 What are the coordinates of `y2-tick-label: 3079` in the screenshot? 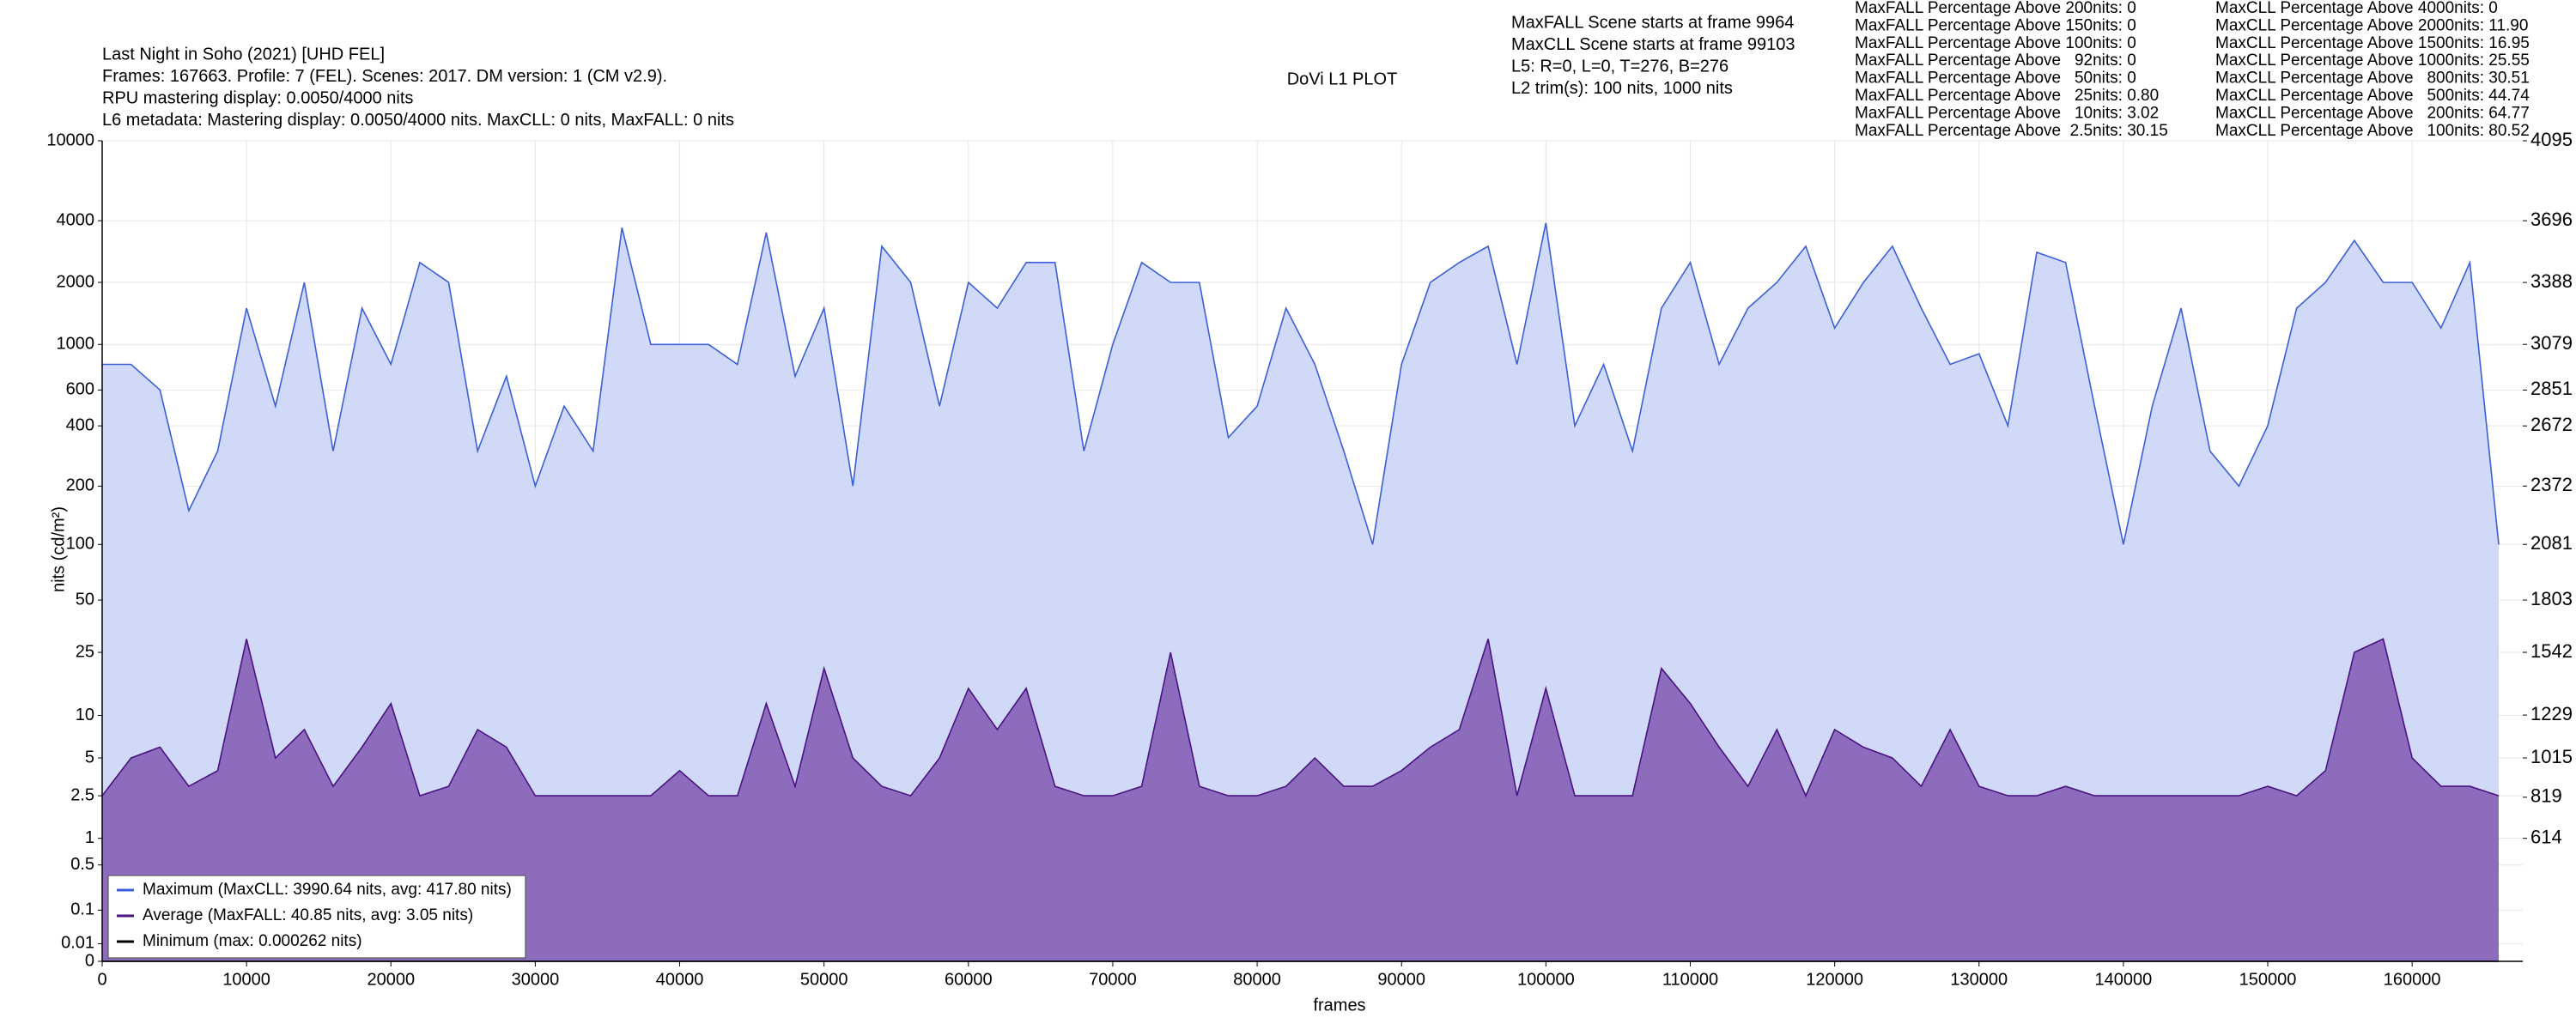 It's located at (2551, 343).